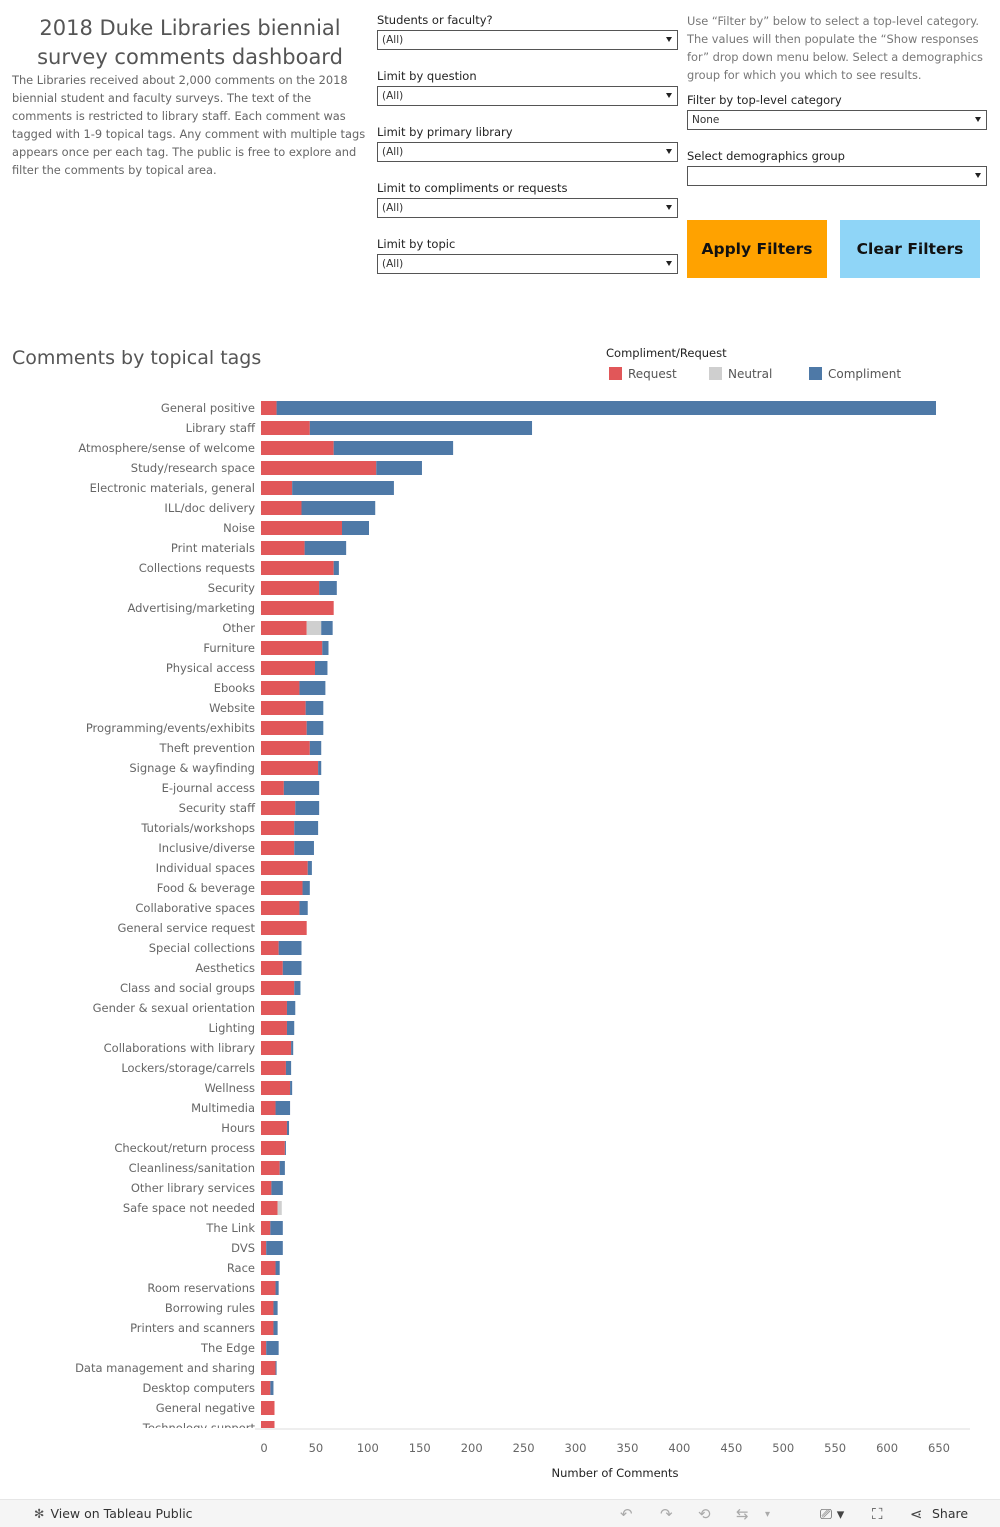 Image resolution: width=1000 pixels, height=1527 pixels. What do you see at coordinates (113, 1513) in the screenshot?
I see `view-on-tableau-link: ✻ View on Tableau Public` at bounding box center [113, 1513].